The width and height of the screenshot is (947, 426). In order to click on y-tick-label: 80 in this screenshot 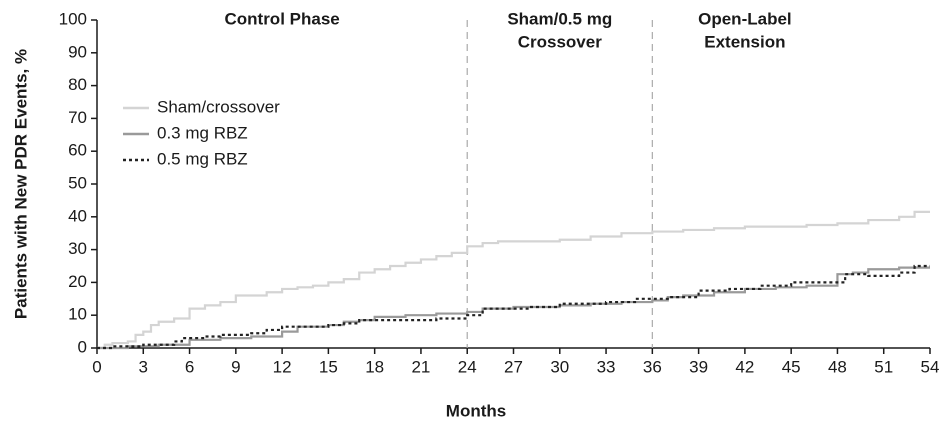, I will do `click(77, 84)`.